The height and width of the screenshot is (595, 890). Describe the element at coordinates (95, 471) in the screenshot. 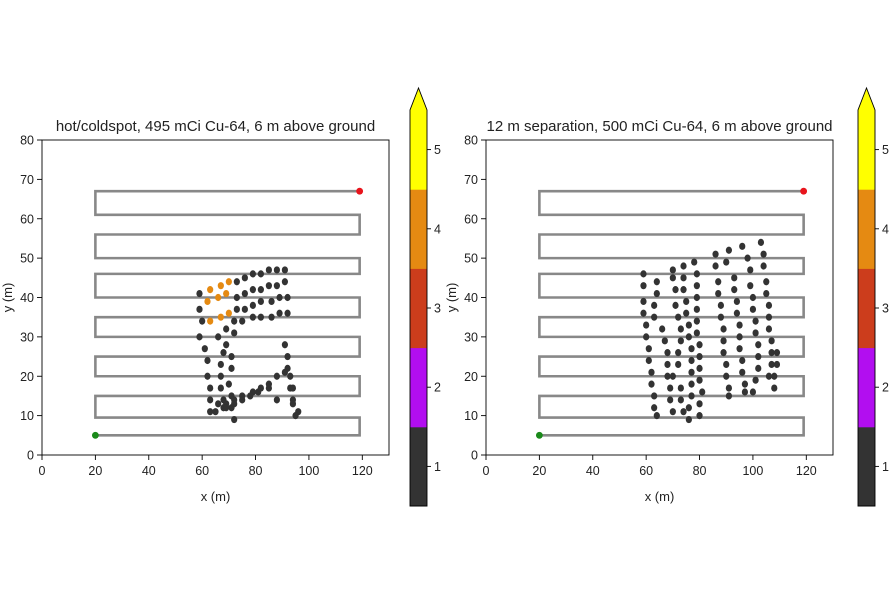

I see `x-tick-label: 20` at that location.